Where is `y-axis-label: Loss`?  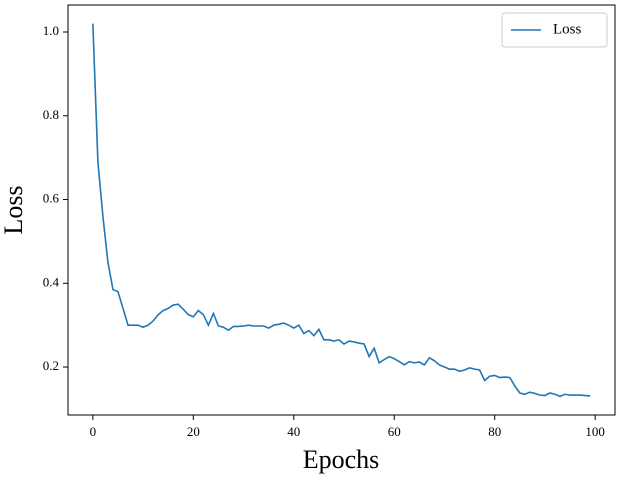
y-axis-label: Loss is located at coordinates (14, 209).